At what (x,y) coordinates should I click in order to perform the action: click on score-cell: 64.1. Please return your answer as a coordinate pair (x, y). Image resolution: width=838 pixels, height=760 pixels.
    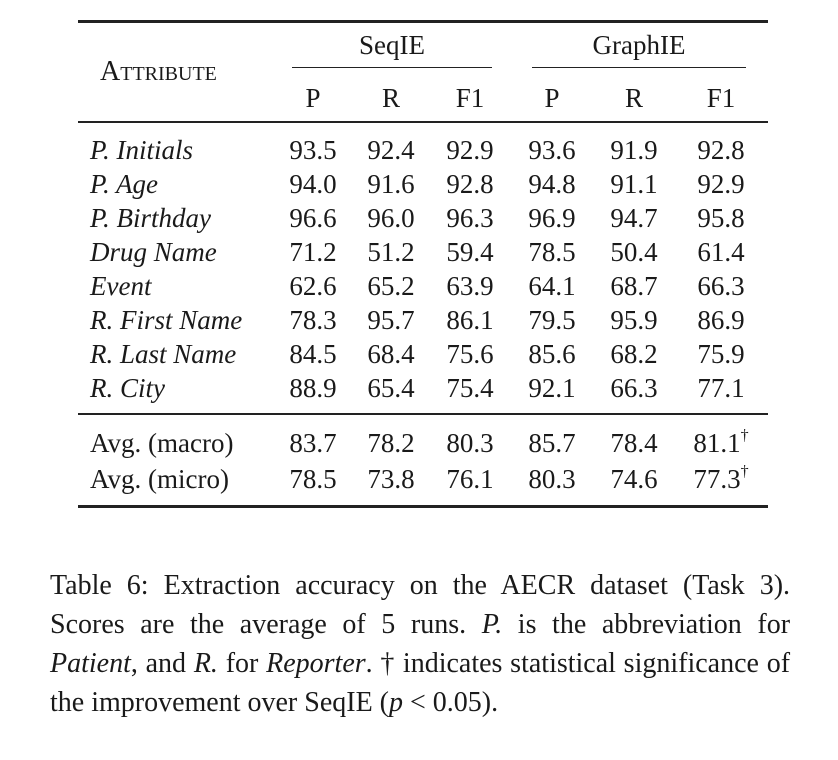
    Looking at the image, I should click on (552, 286).